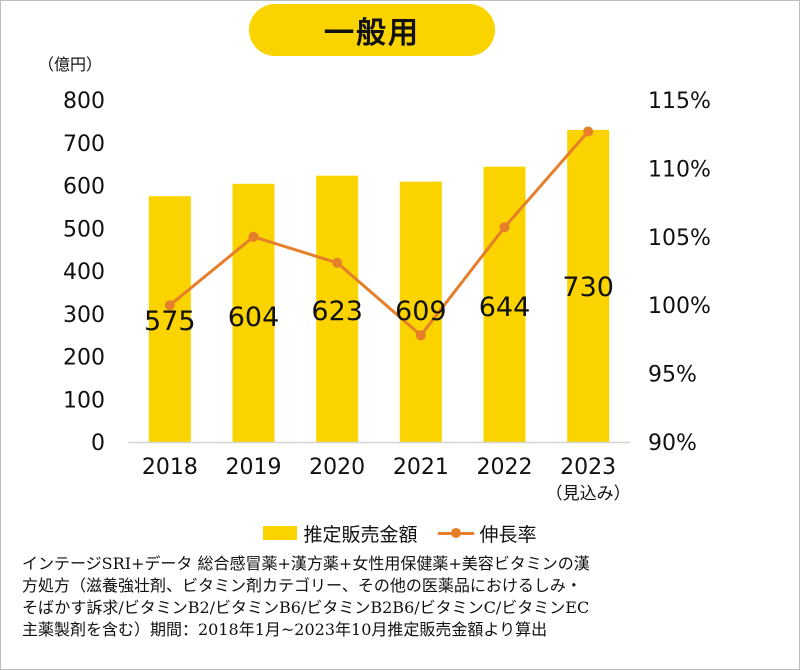  What do you see at coordinates (360, 534) in the screenshot?
I see `legend-bar-label: 推定販売金額` at bounding box center [360, 534].